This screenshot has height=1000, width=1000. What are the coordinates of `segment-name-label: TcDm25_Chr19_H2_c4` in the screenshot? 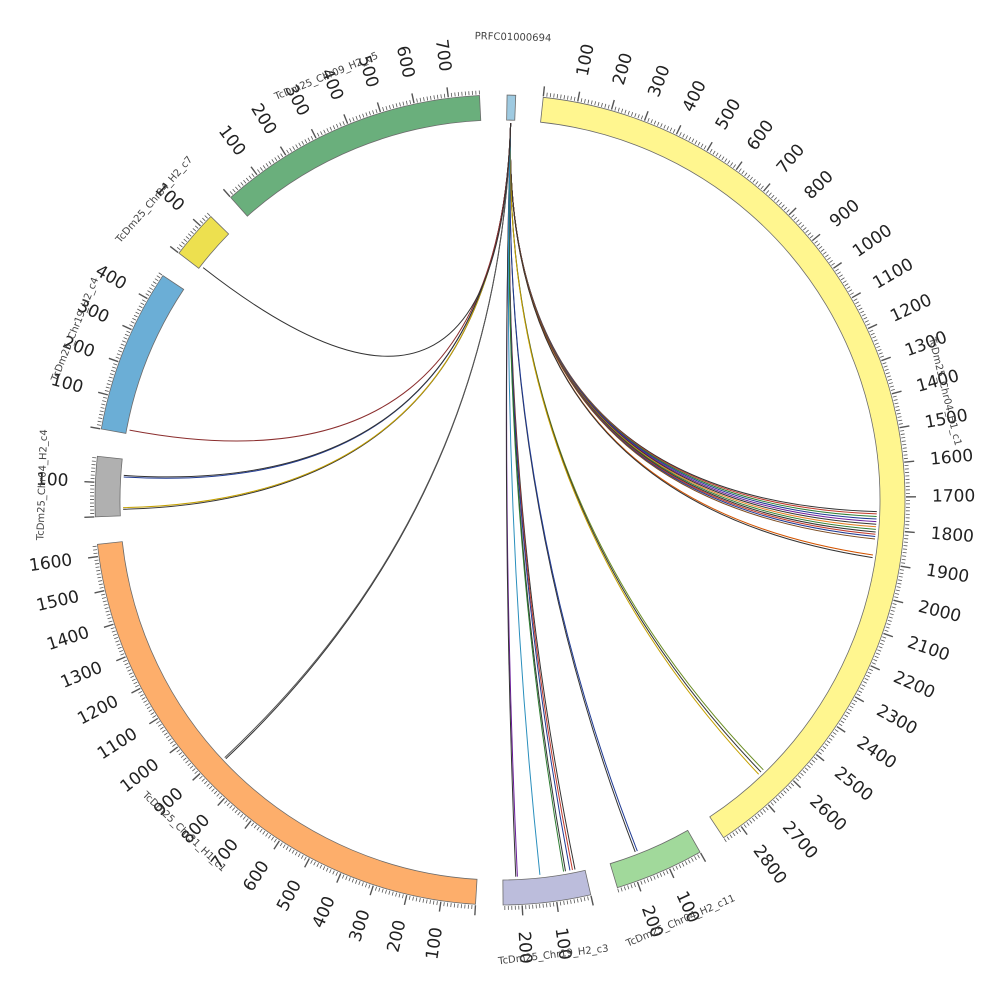 It's located at (75, 330).